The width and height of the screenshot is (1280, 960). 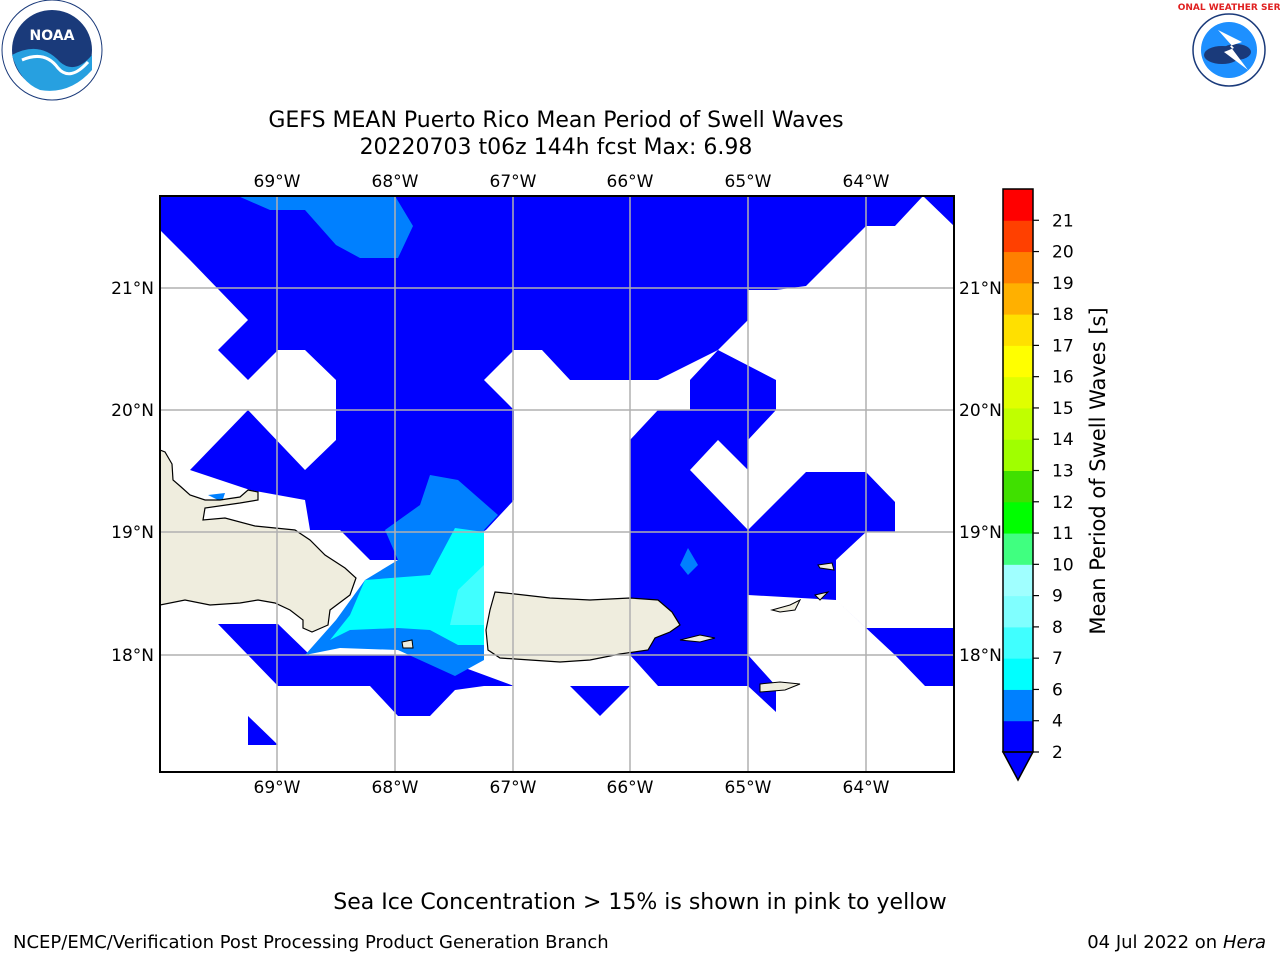 I want to click on swell-period-4-6-north, so click(x=325, y=227).